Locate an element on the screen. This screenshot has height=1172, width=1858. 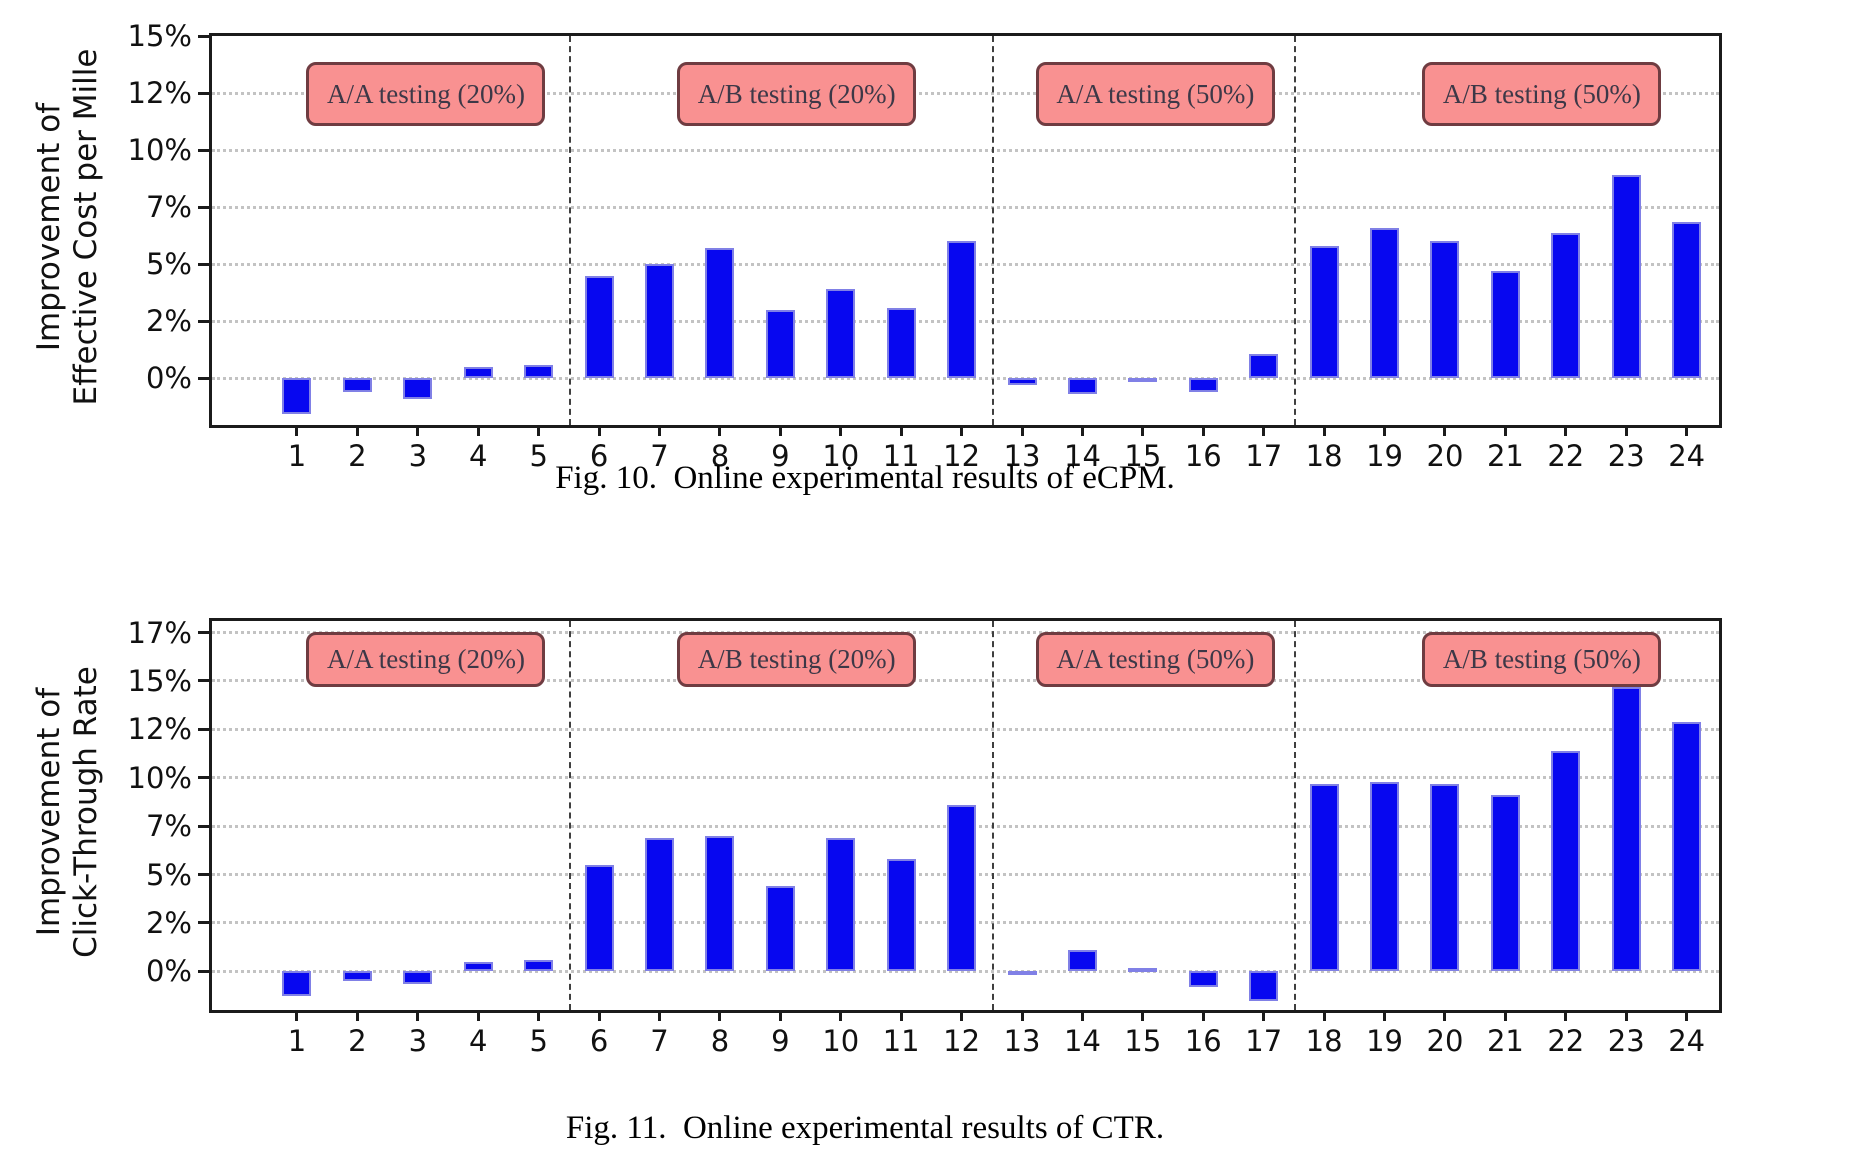
x-tick-label: 8 is located at coordinates (720, 1041).